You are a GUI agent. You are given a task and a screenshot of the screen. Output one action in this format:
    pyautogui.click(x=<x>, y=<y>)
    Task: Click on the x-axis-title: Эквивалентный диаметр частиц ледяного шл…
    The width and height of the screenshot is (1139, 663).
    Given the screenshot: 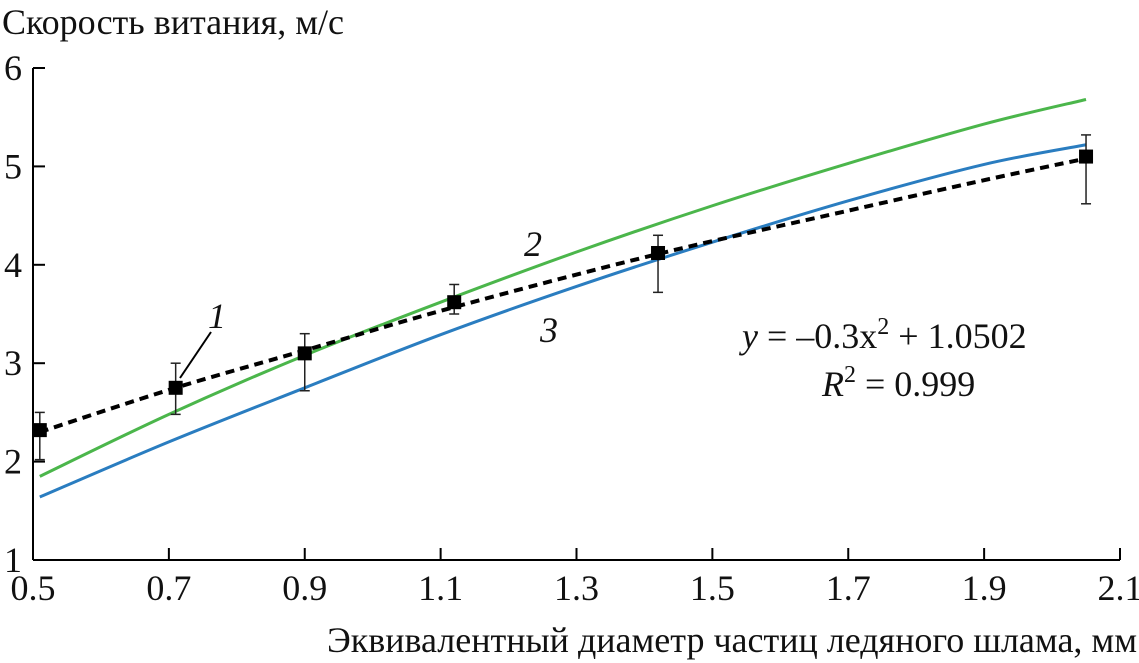 What is the action you would take?
    pyautogui.click(x=732, y=640)
    